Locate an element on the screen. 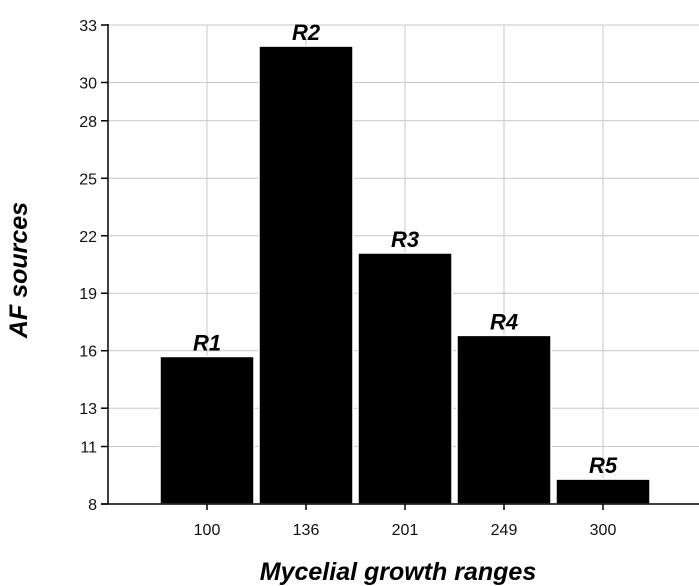  bar-label: R4 is located at coordinates (504, 321).